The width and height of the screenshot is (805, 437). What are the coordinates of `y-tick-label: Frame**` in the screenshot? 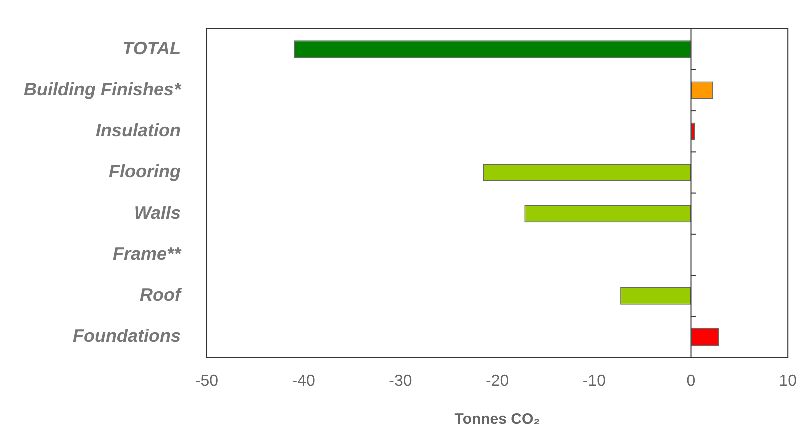 It's located at (147, 254).